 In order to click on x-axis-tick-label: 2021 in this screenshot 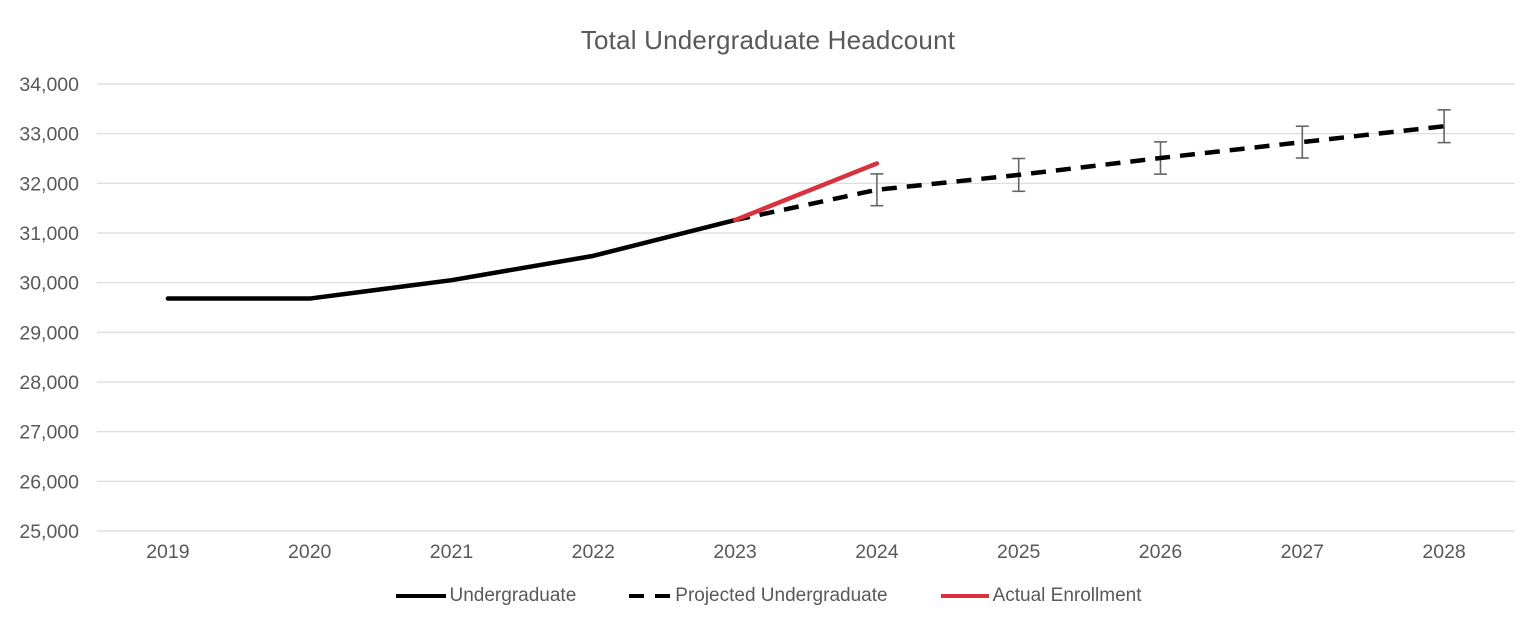, I will do `click(451, 552)`.